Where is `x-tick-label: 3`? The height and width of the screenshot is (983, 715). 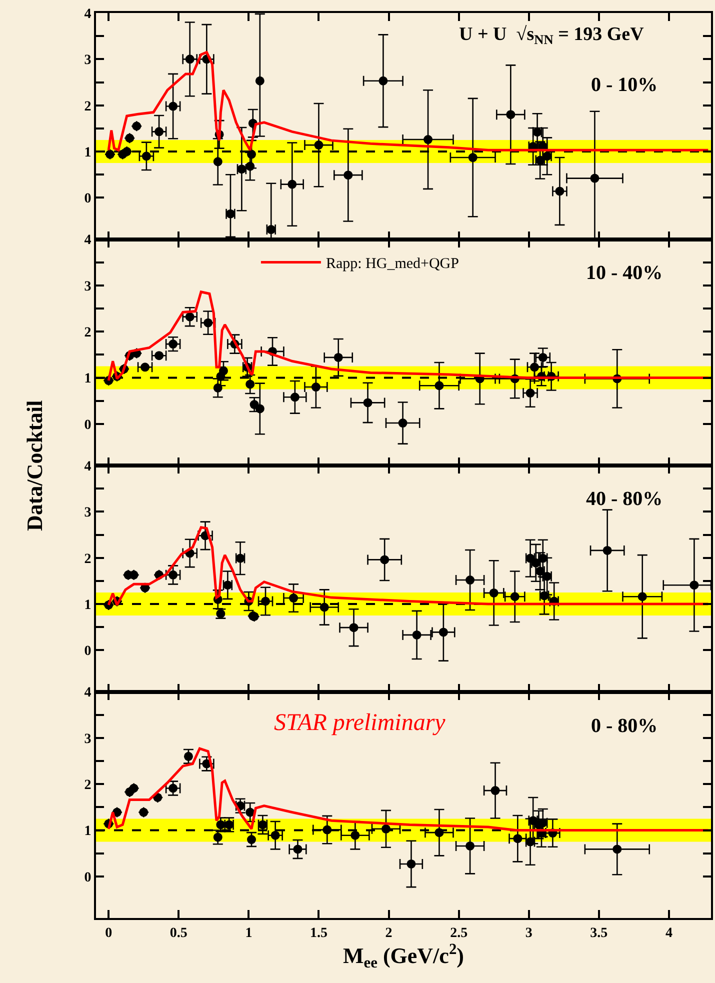 x-tick-label: 3 is located at coordinates (528, 933).